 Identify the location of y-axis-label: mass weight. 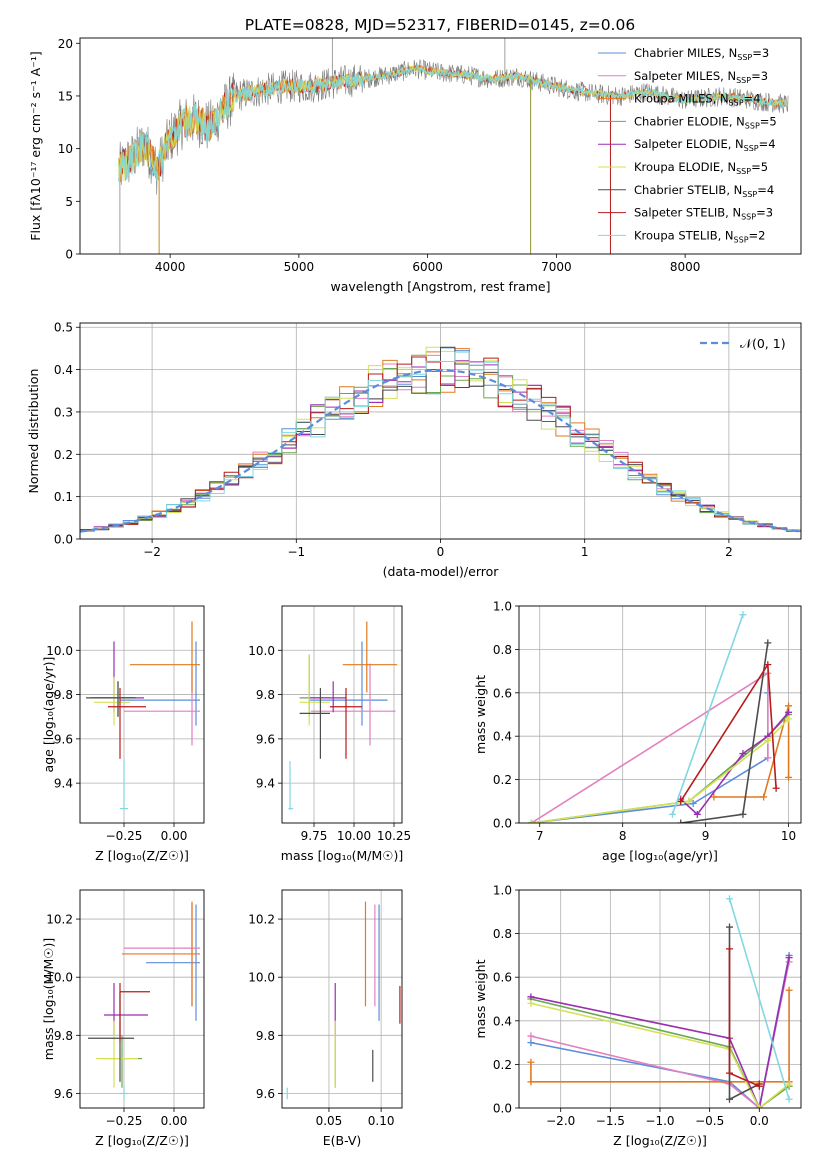
(480, 714).